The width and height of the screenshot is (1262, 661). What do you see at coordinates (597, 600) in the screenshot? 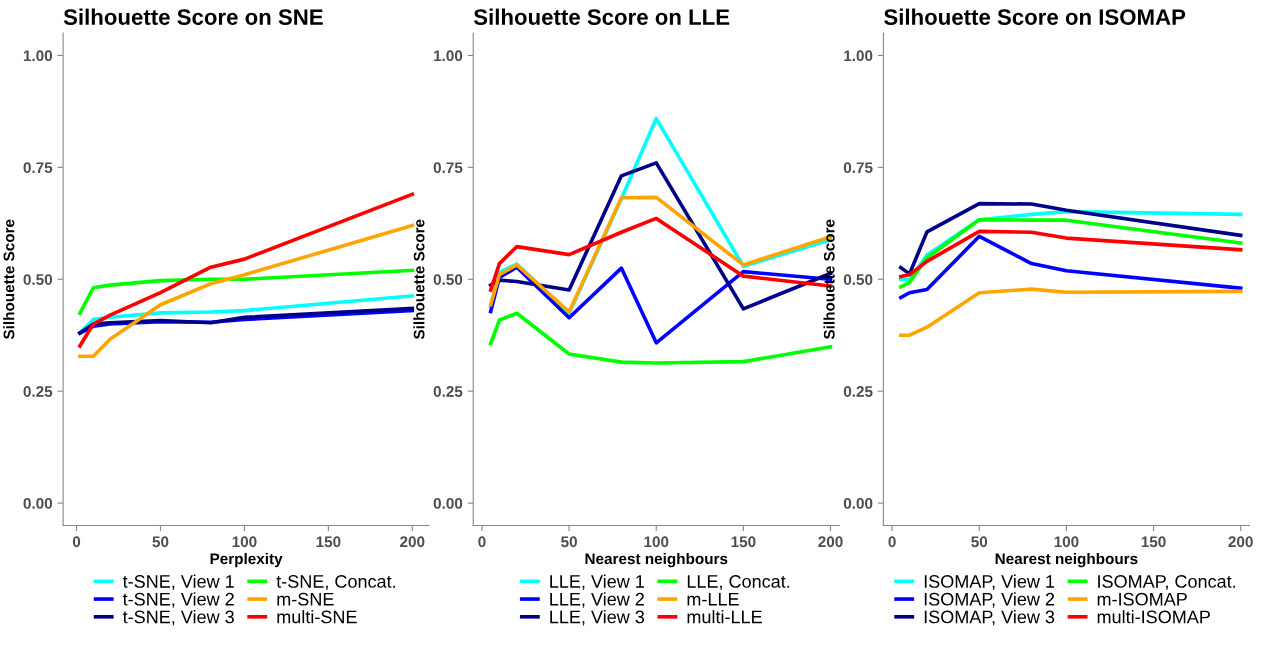
I see `legend-label: LLE, View 2` at bounding box center [597, 600].